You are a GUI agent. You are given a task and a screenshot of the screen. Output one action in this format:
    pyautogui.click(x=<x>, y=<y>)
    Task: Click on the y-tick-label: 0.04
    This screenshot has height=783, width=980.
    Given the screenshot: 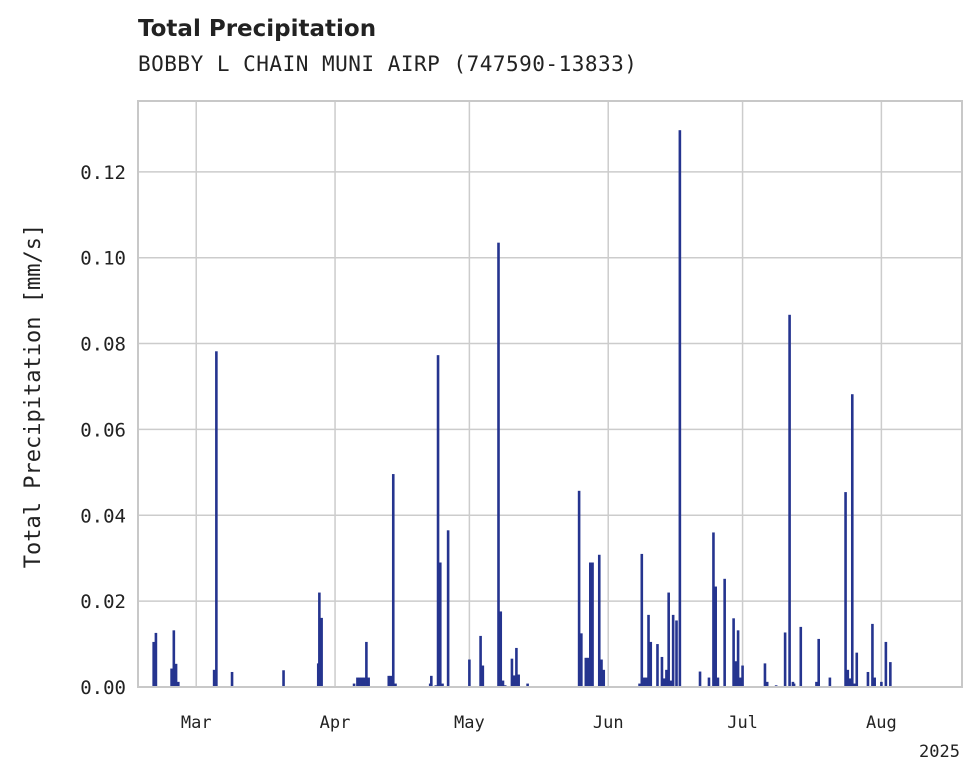 What is the action you would take?
    pyautogui.click(x=103, y=516)
    